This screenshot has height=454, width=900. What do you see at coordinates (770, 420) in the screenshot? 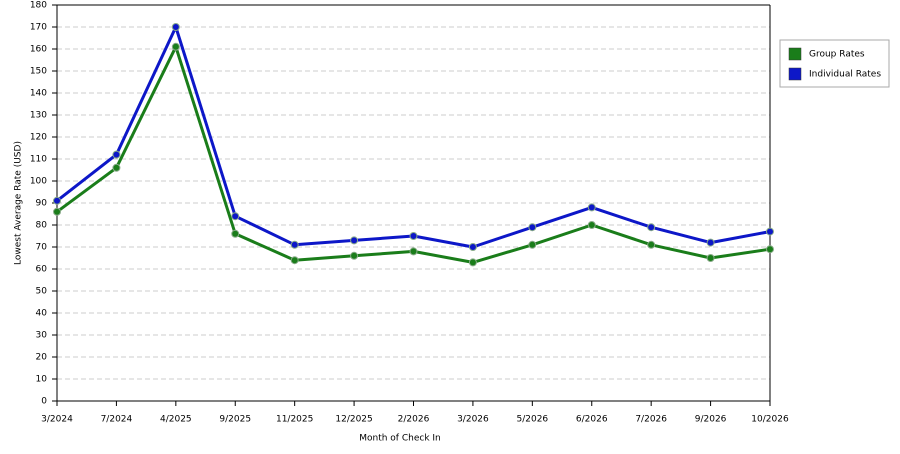
I see `x-tick-label: 10/2026` at bounding box center [770, 420].